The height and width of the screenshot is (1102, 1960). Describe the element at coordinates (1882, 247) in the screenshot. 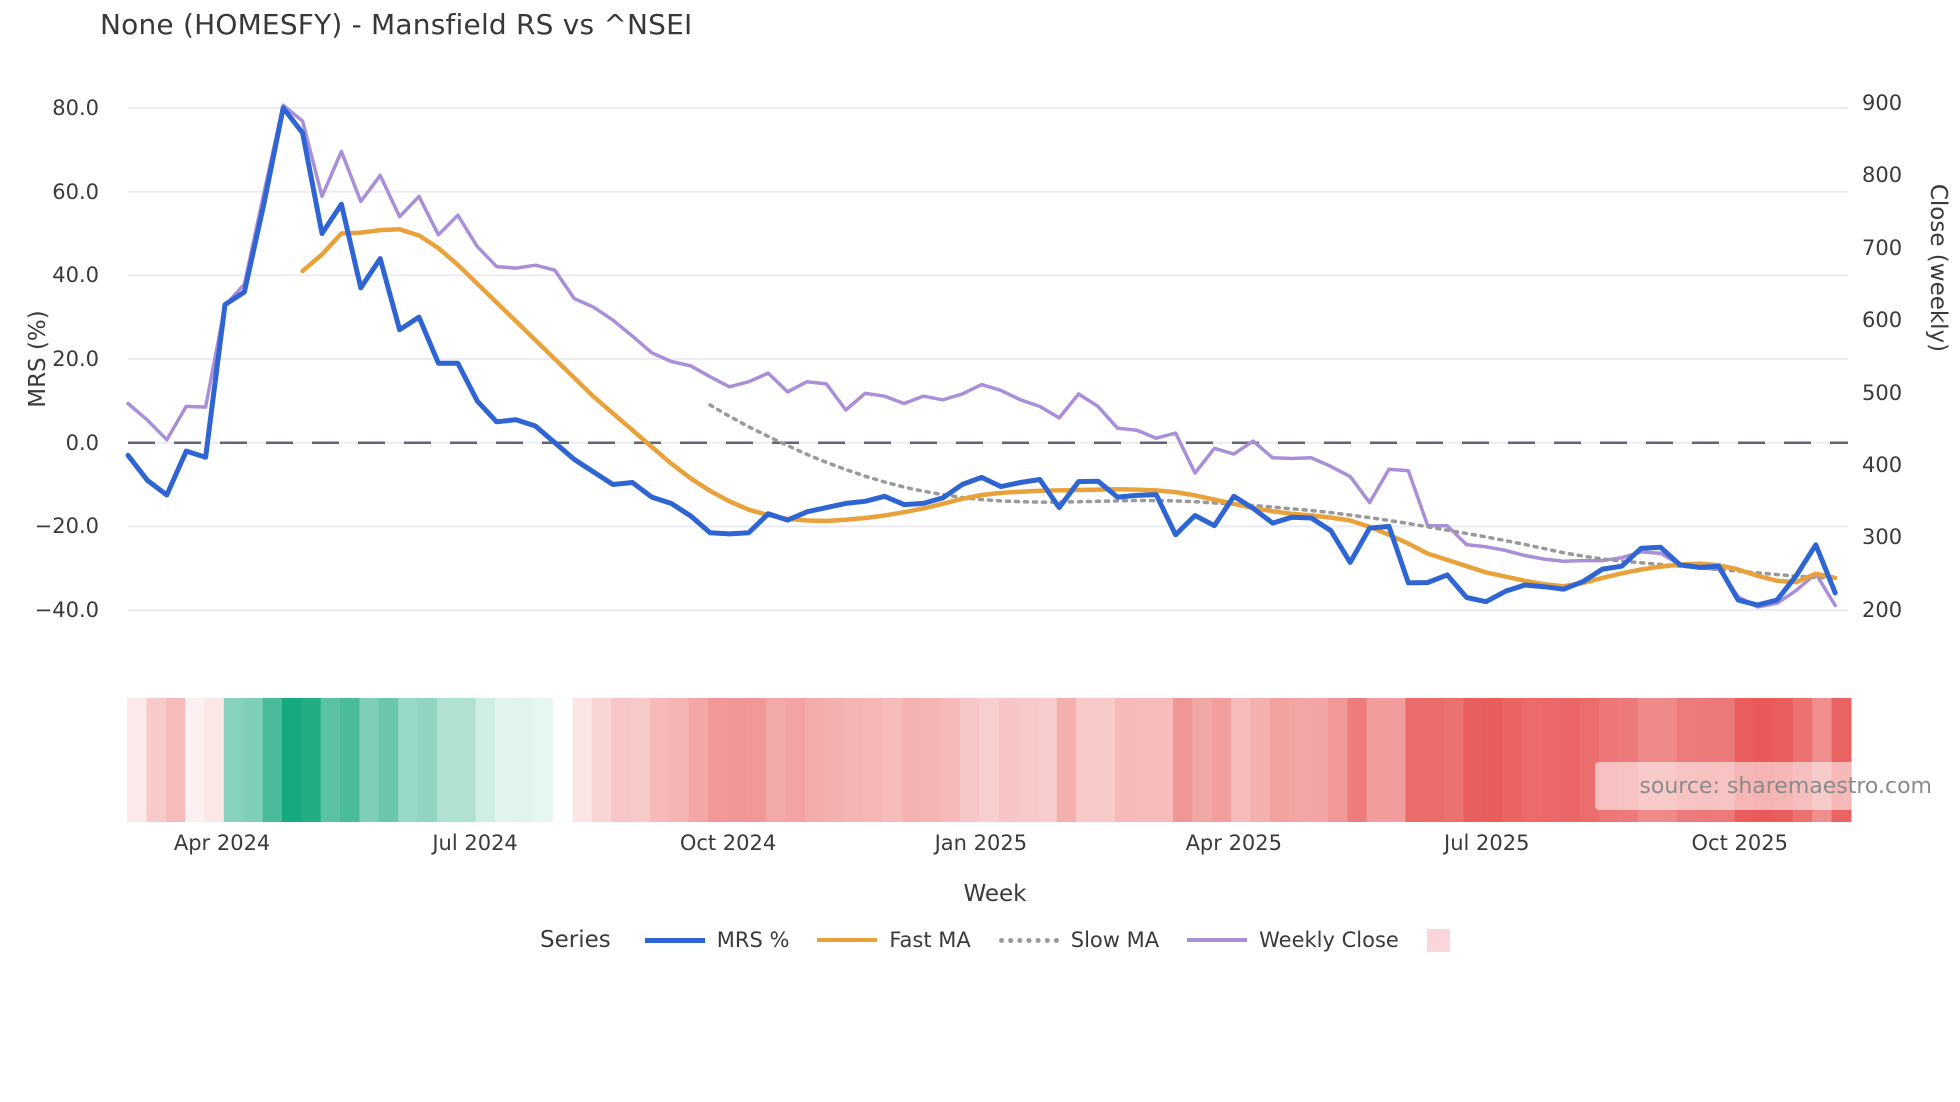

I see `y-right-tick-label: 700` at that location.